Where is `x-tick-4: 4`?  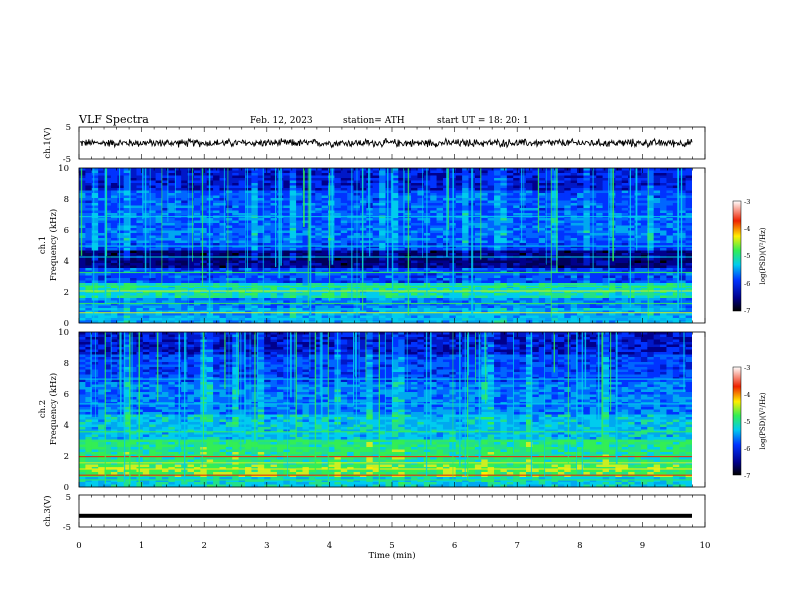 x-tick-4: 4 is located at coordinates (329, 546).